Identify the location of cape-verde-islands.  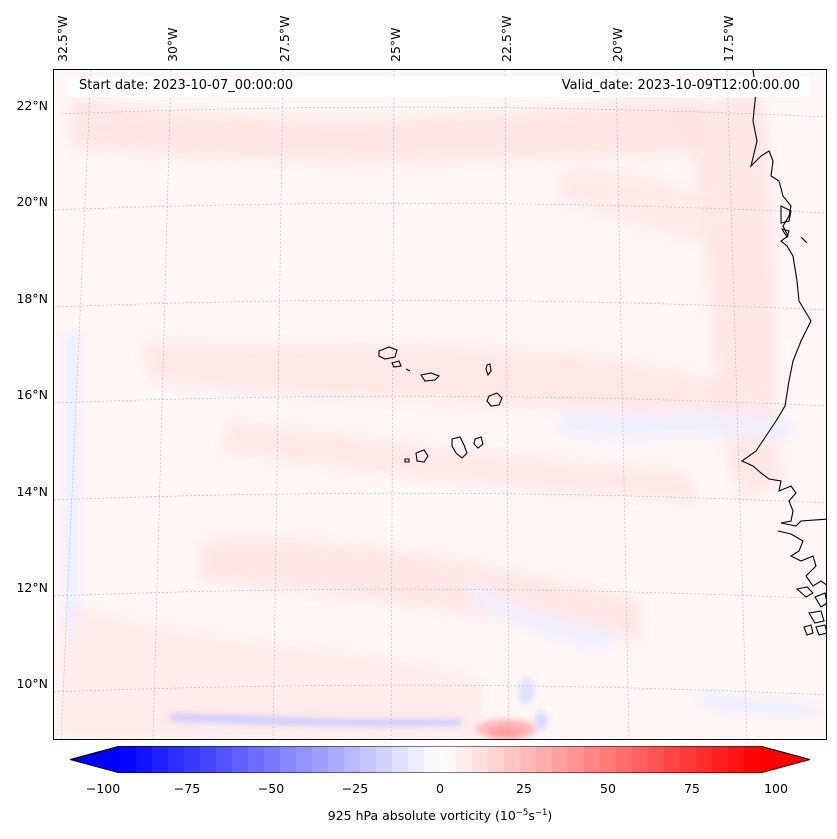
(440, 404).